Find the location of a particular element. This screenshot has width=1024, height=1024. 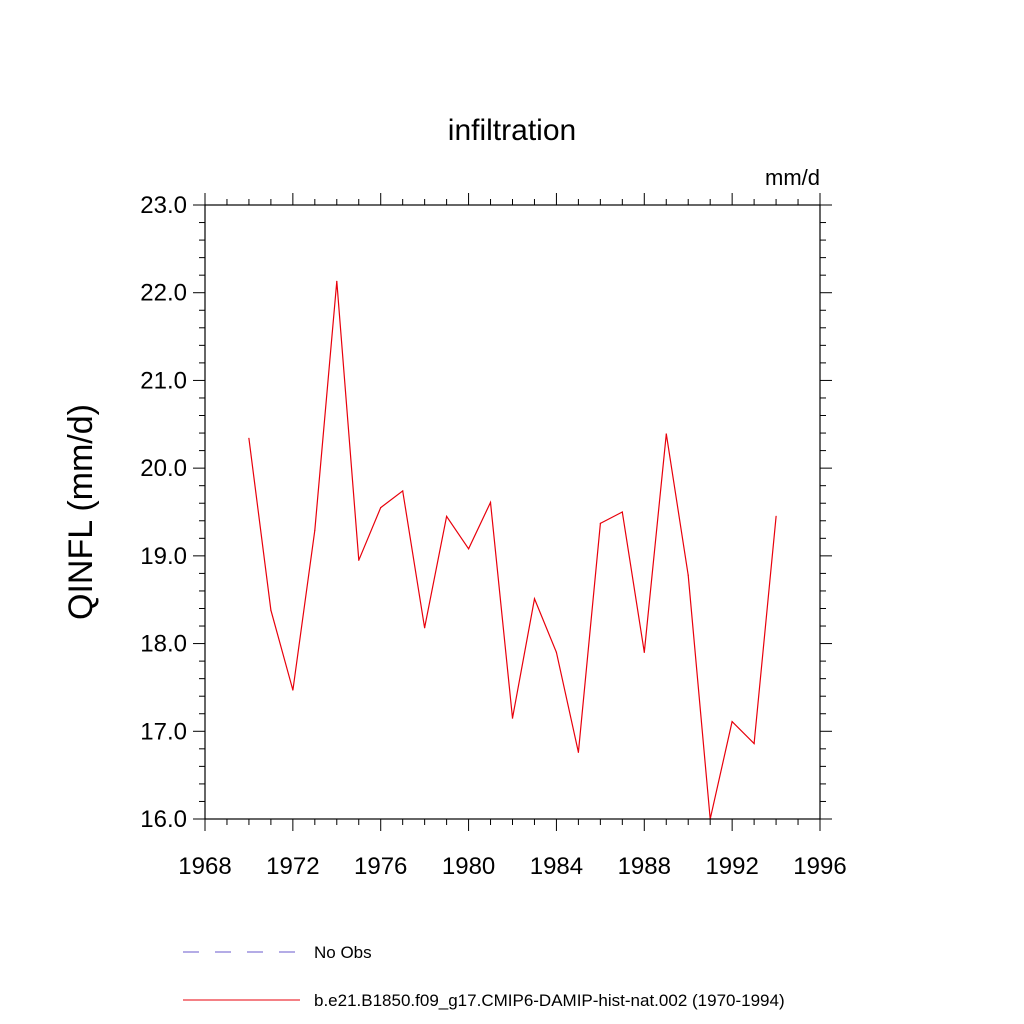

y-tick-label: 16.0 is located at coordinates (163, 819).